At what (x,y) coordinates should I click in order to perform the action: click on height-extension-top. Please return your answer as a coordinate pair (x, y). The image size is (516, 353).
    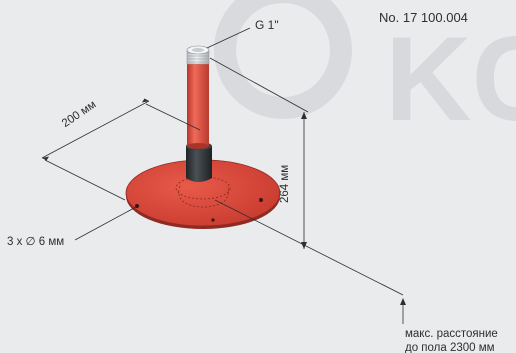
    Looking at the image, I should click on (259, 85).